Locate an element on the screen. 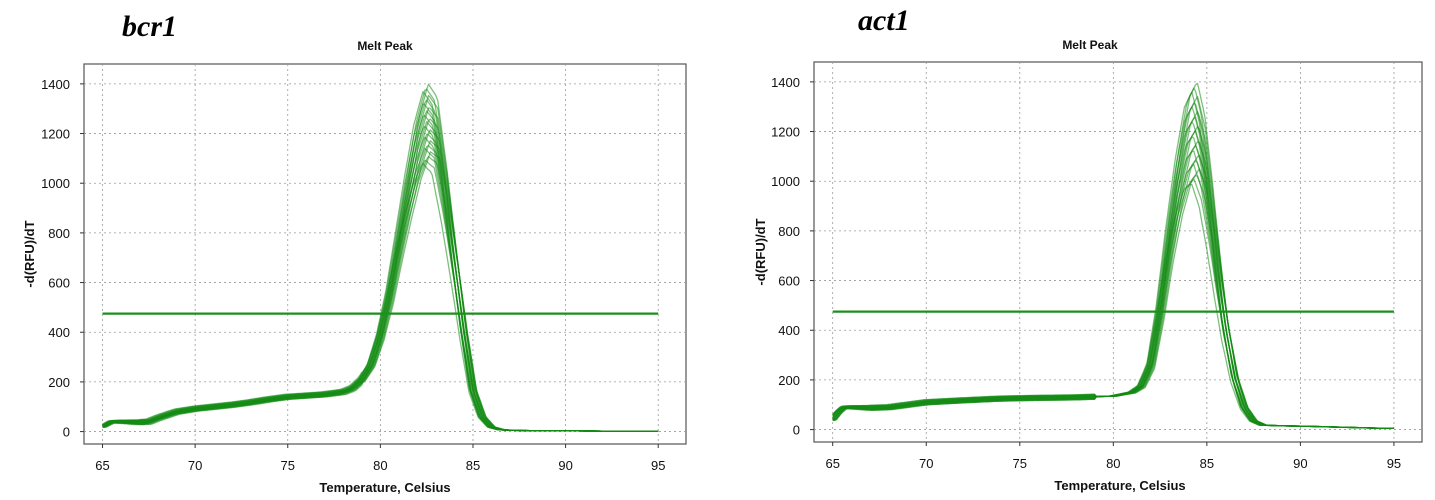 This screenshot has width=1435, height=500. gene-label-act1: act1 is located at coordinates (884, 20).